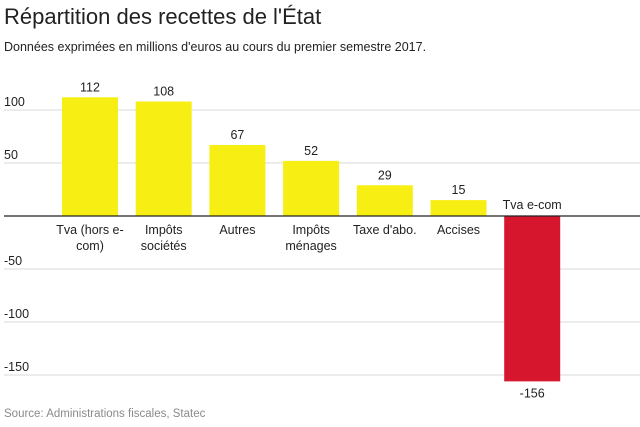 The width and height of the screenshot is (640, 427). Describe the element at coordinates (105, 414) in the screenshot. I see `source-note: Source: Administrations fiscales, Statec` at that location.